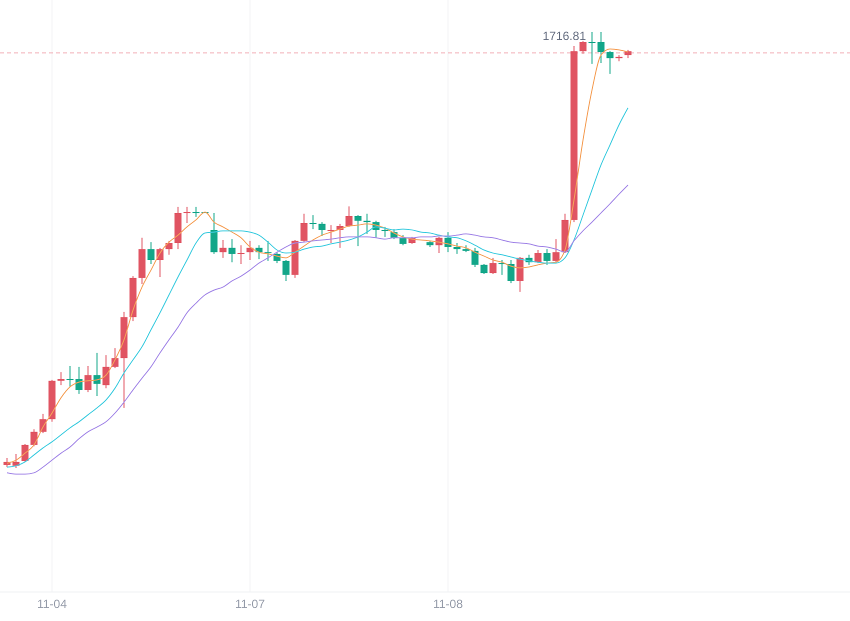 The height and width of the screenshot is (621, 850). I want to click on x-tick-label: 11-08, so click(448, 604).